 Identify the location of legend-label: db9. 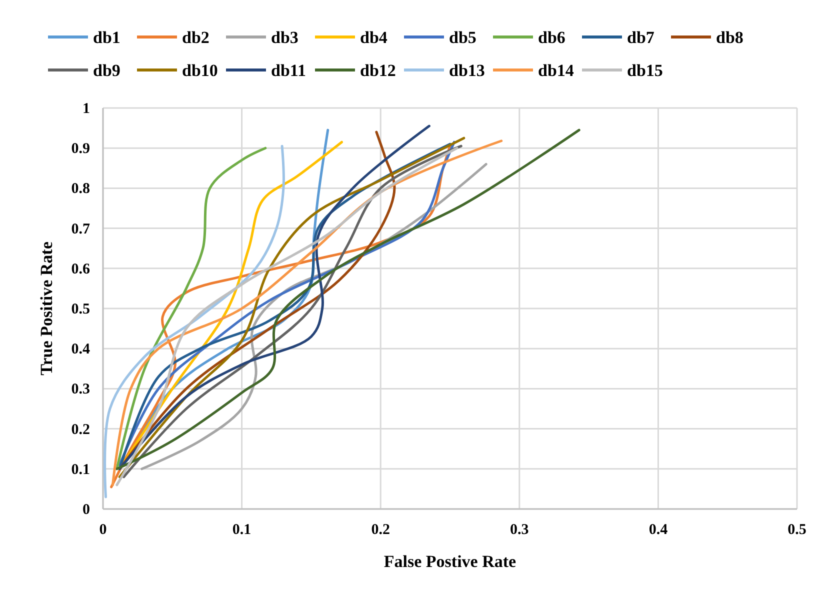
(106, 70).